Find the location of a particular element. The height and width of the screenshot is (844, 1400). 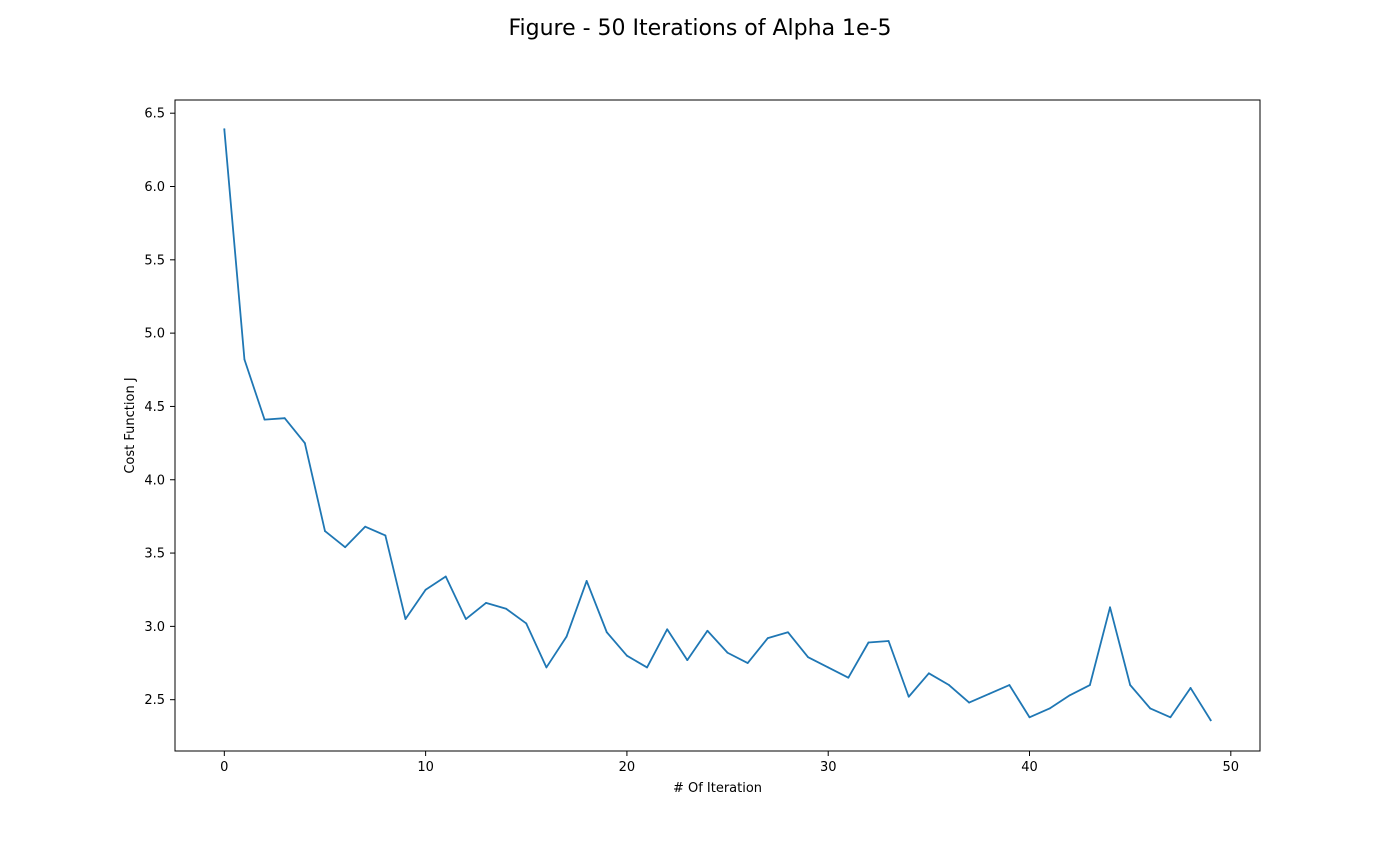

y-tick-label: 6.0 is located at coordinates (154, 187).